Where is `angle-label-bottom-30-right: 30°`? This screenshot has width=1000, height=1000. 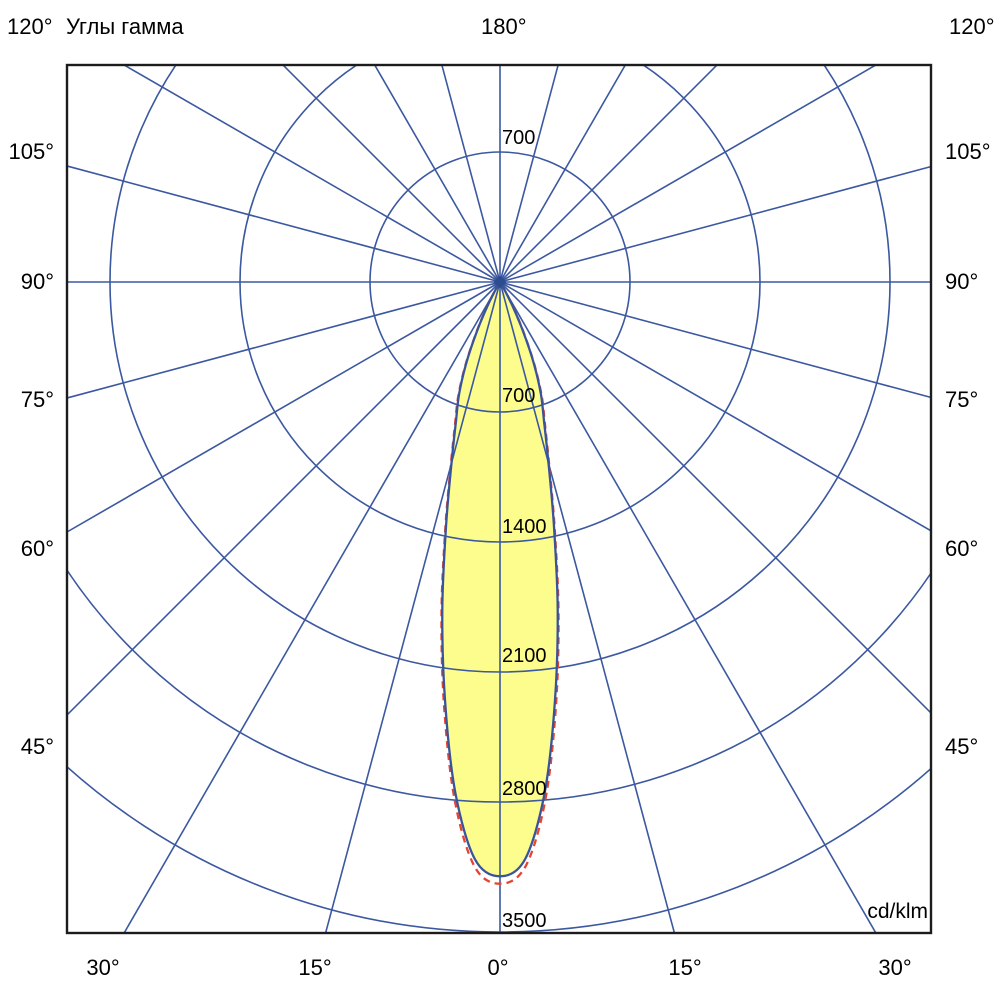
angle-label-bottom-30-right: 30° is located at coordinates (895, 967).